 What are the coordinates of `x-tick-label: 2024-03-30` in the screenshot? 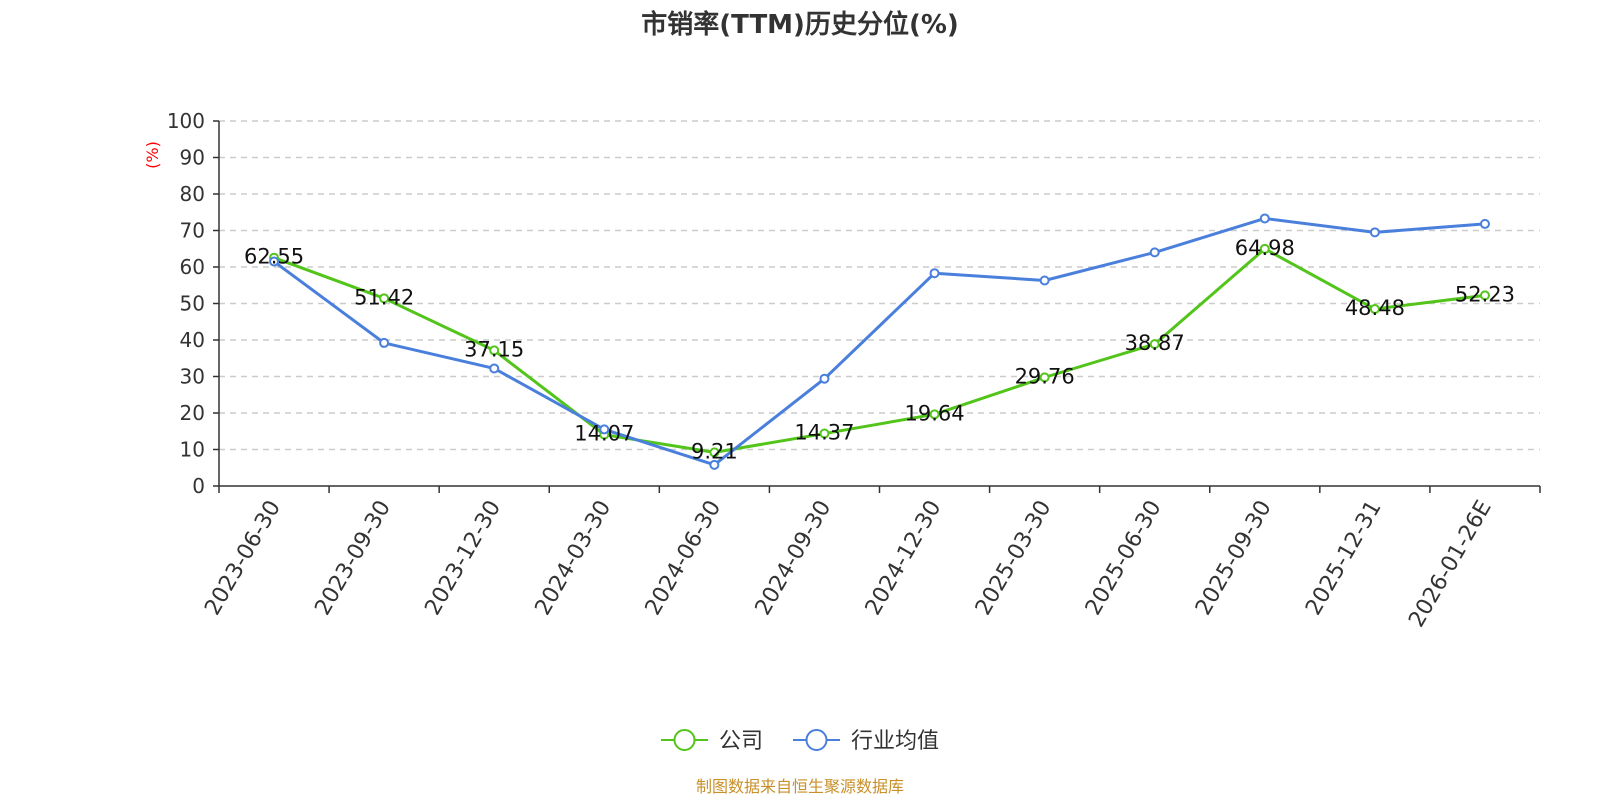 It's located at (574, 557).